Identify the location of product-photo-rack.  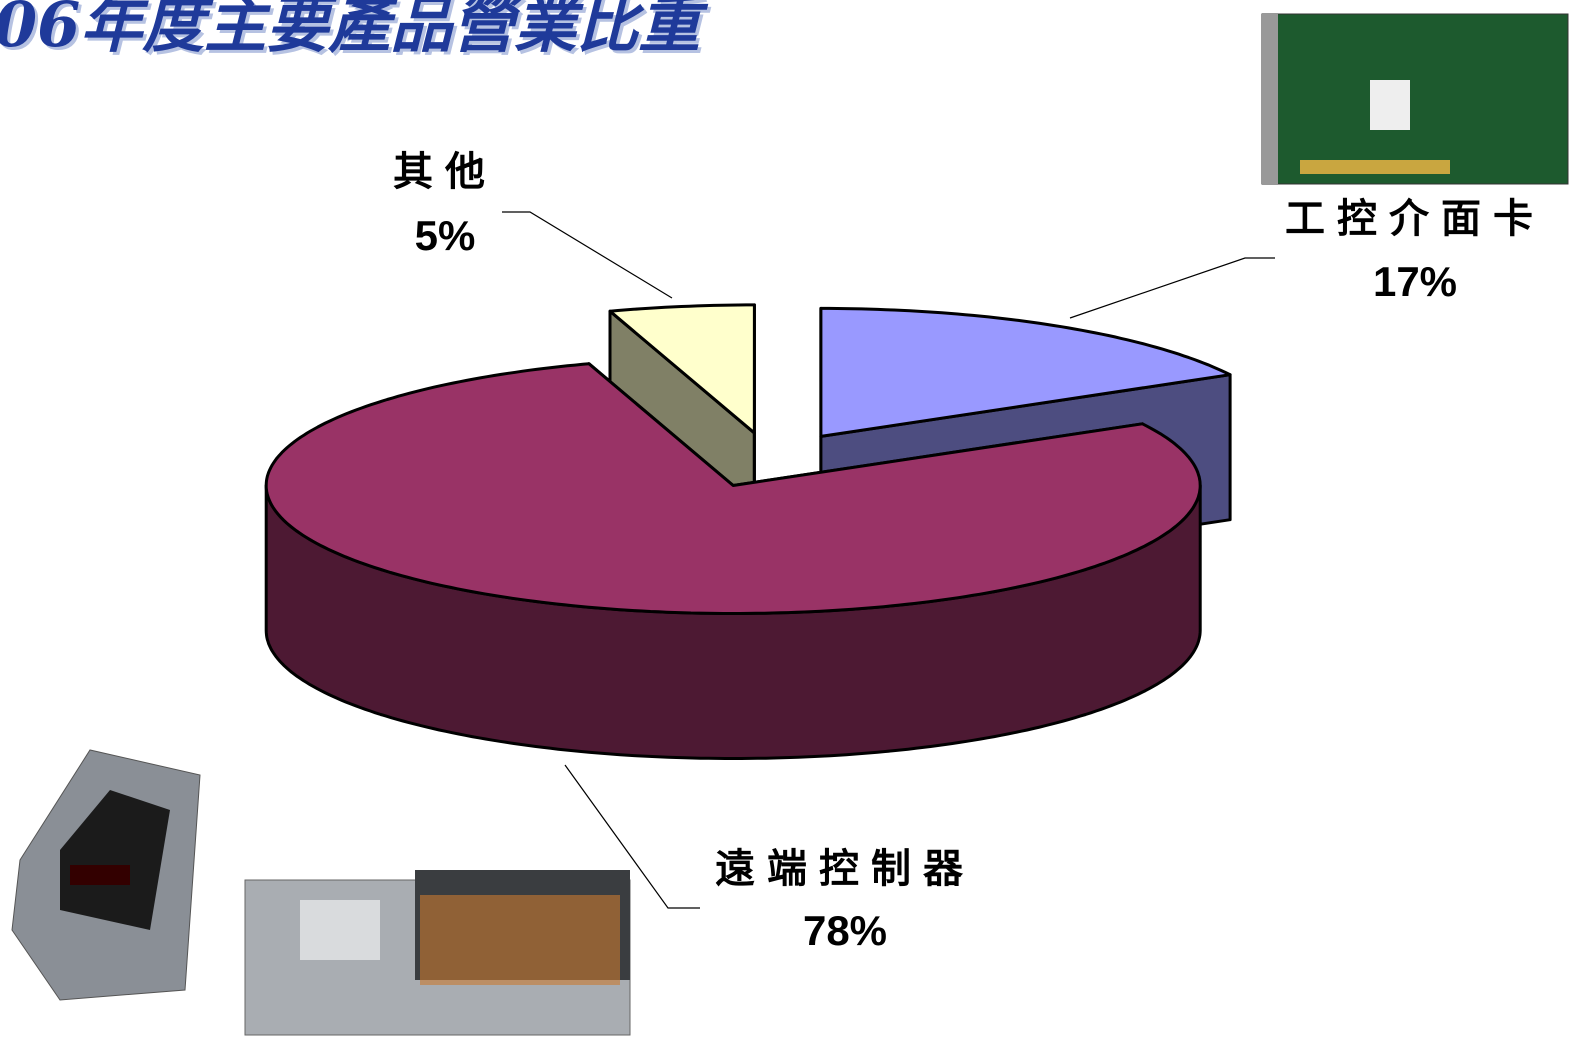
(437, 953).